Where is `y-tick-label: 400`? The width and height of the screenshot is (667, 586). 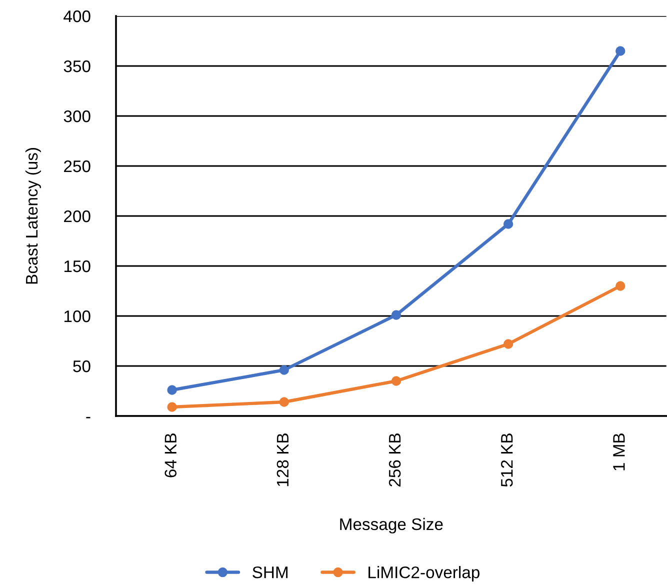
y-tick-label: 400 is located at coordinates (77, 16).